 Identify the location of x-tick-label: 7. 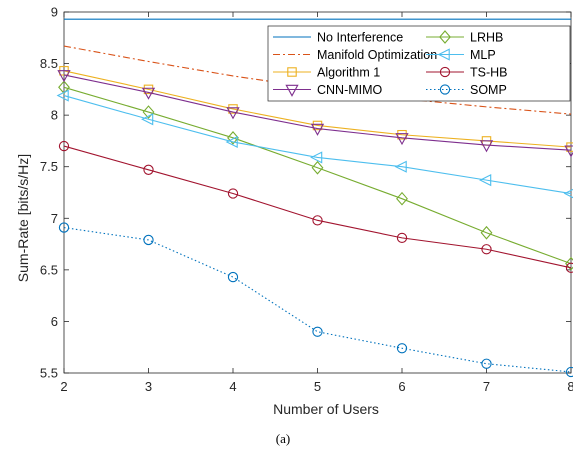
(486, 386).